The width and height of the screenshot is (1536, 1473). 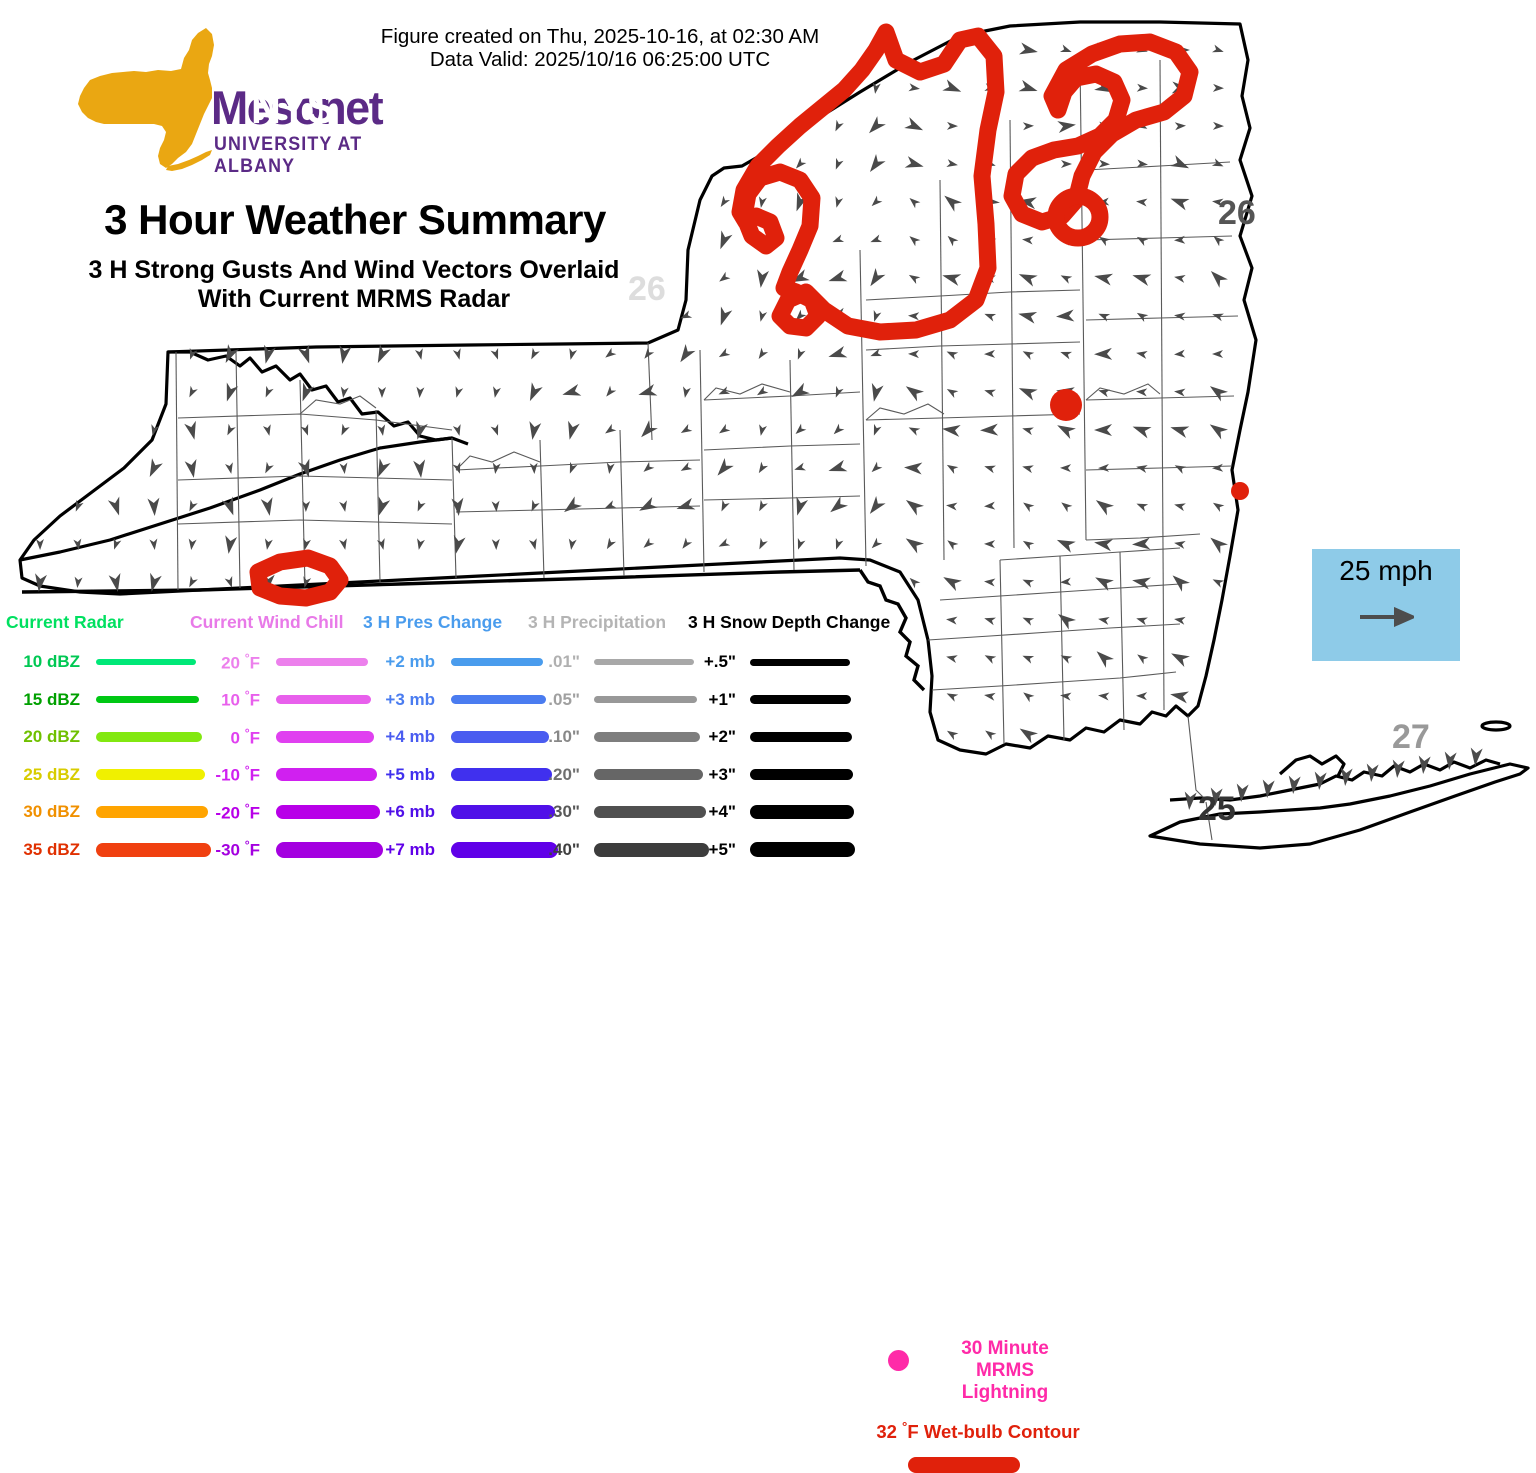 What do you see at coordinates (267, 622) in the screenshot?
I see `legend-column-title: Current Wind Chill` at bounding box center [267, 622].